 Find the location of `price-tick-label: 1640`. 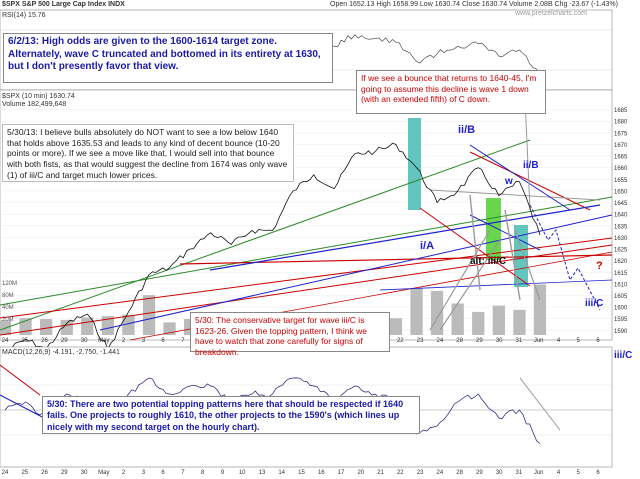

price-tick-label: 1640 is located at coordinates (621, 216).